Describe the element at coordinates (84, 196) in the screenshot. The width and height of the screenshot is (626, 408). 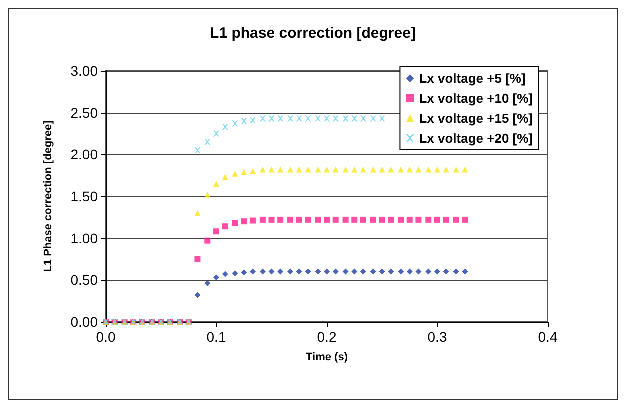
I see `y-tick-label: 1.50` at that location.